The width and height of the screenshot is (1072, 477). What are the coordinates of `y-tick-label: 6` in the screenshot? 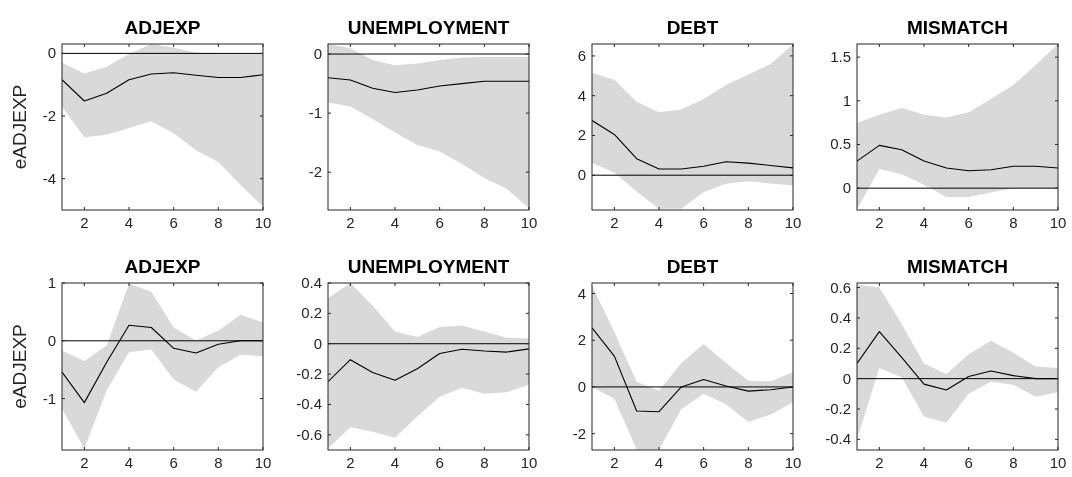 It's located at (581, 55).